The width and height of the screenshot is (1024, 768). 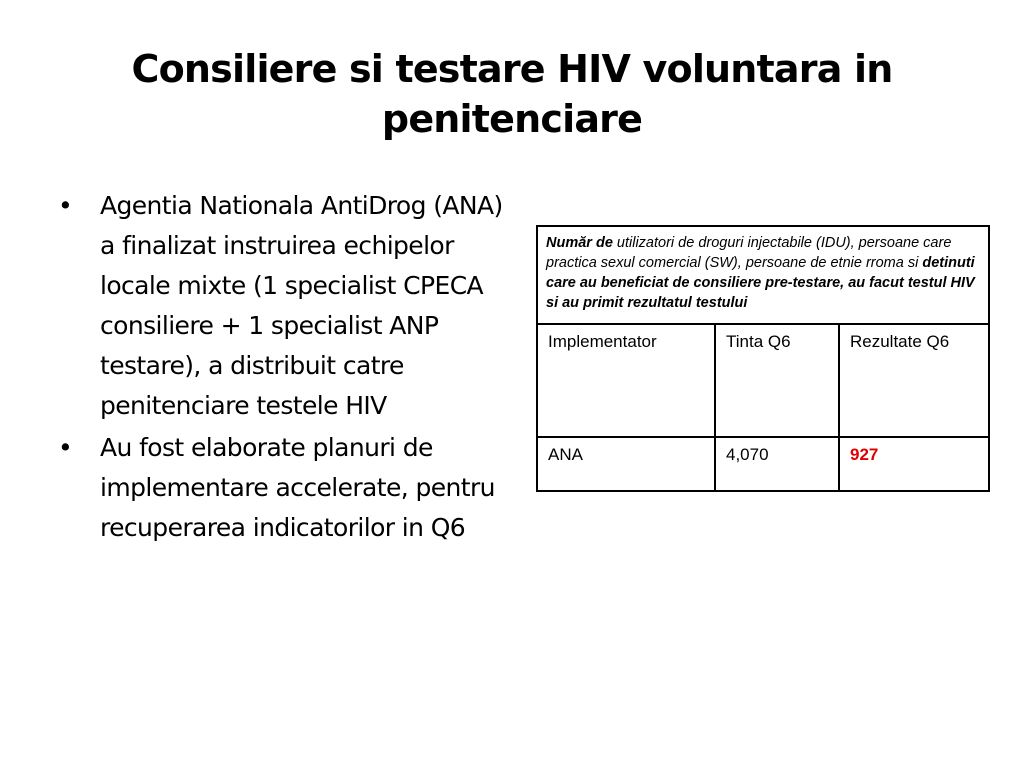 I want to click on cell-tinta: 4,070, so click(x=777, y=464).